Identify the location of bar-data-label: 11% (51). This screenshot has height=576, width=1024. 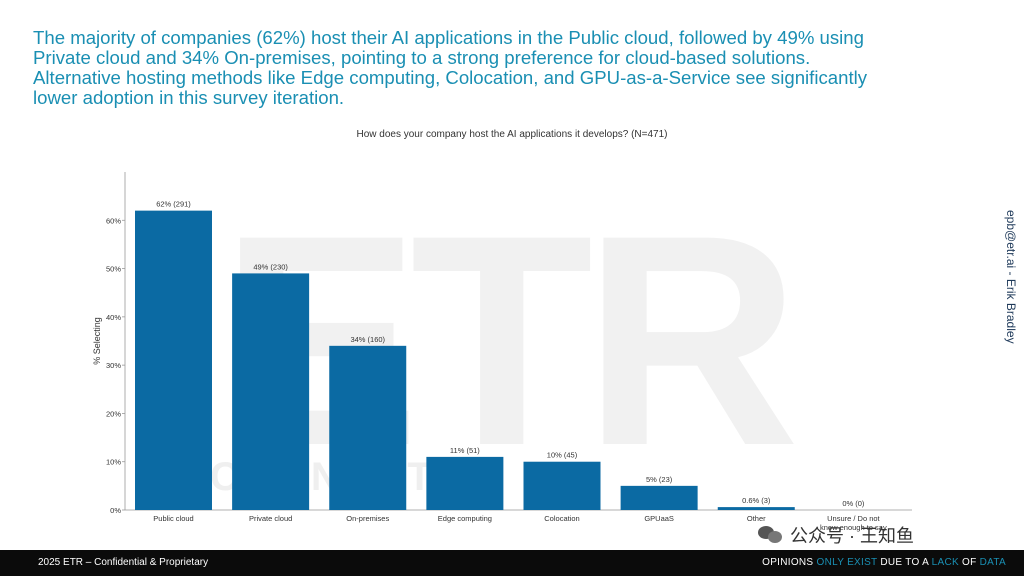
(465, 450).